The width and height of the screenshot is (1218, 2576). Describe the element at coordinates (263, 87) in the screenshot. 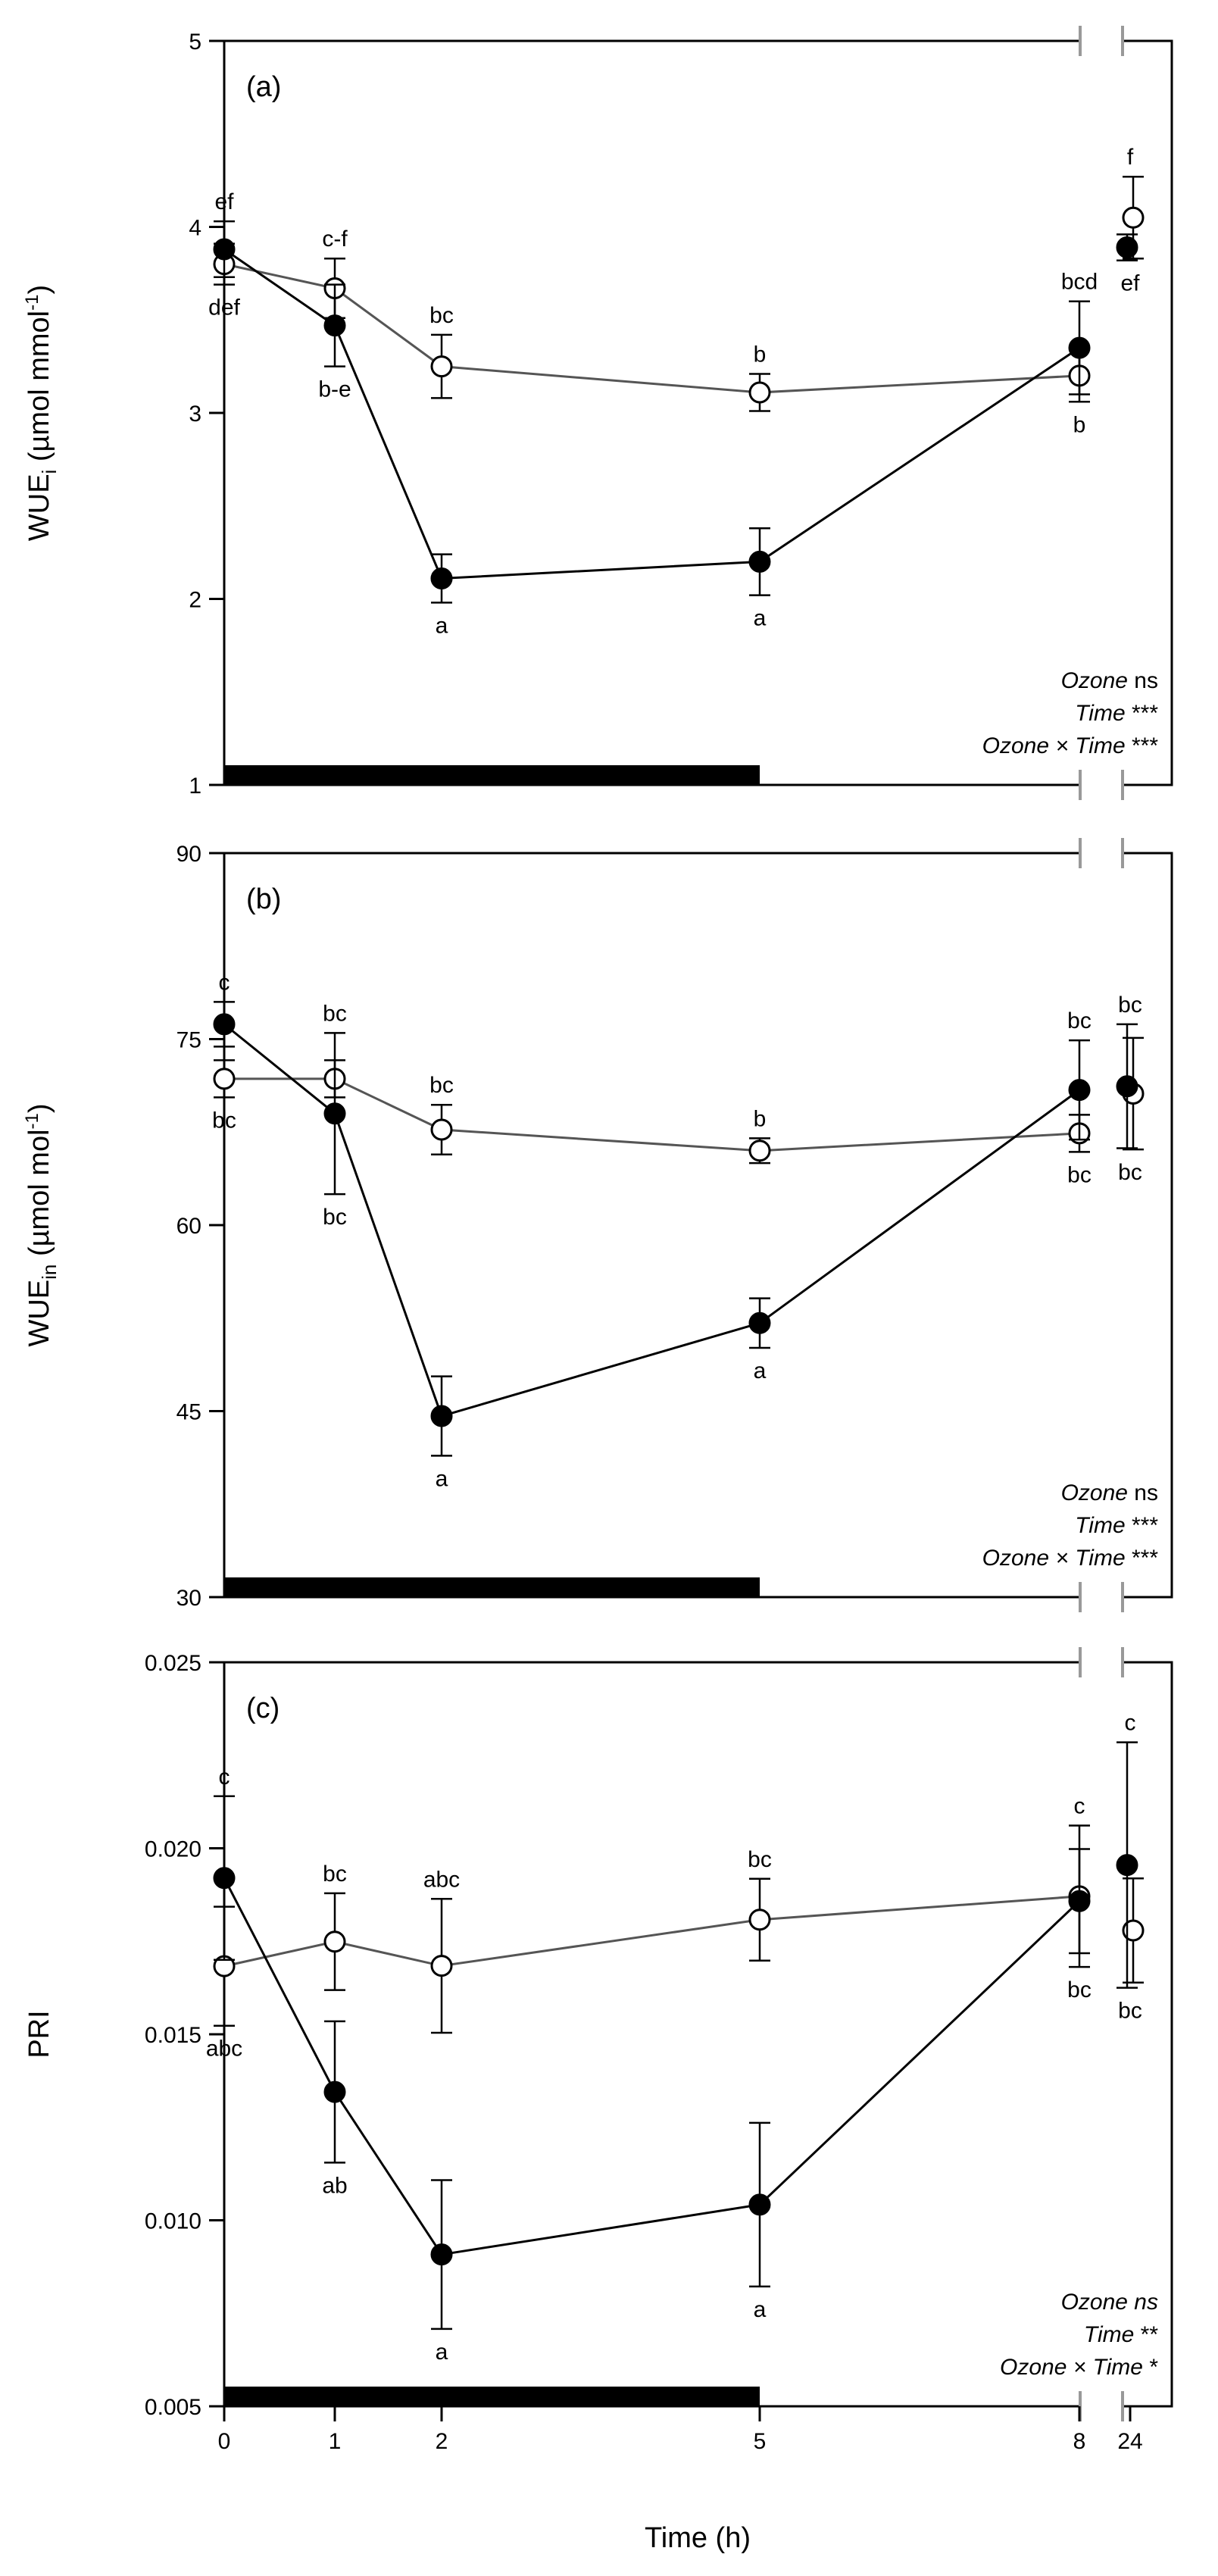

I see `panel-label: (a)` at that location.